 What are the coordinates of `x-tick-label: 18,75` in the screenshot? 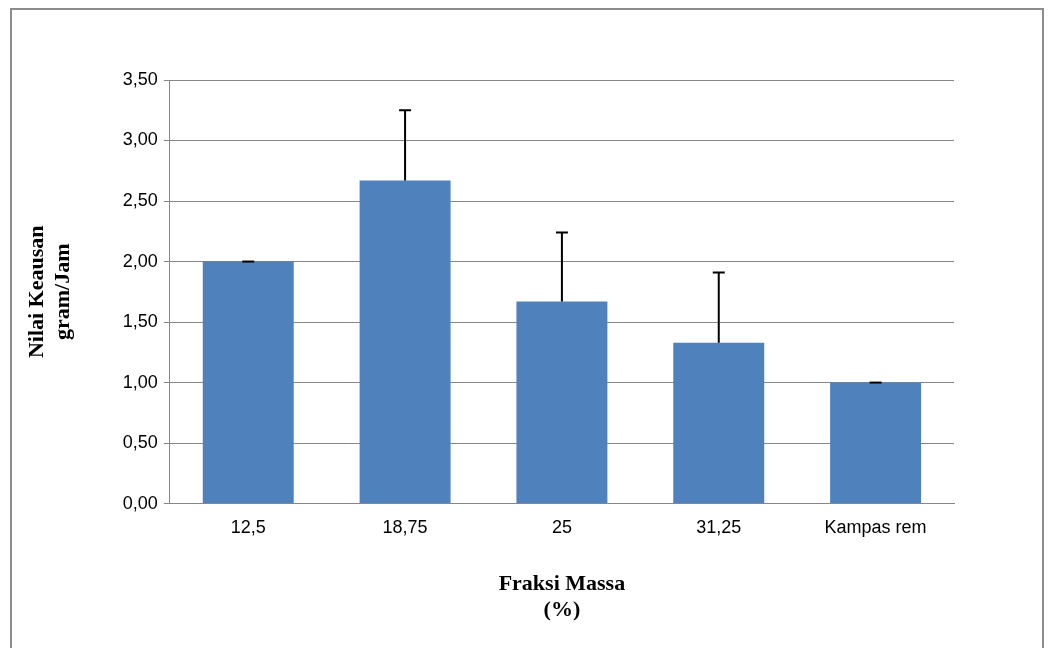 It's located at (405, 527).